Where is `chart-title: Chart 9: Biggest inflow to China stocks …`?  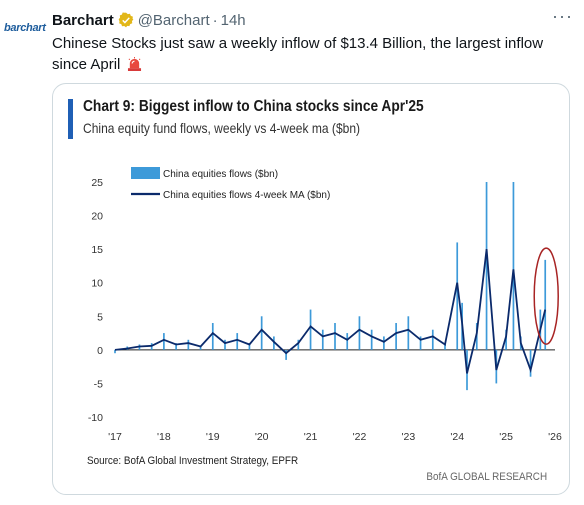
chart-title: Chart 9: Biggest inflow to China stocks … is located at coordinates (253, 106).